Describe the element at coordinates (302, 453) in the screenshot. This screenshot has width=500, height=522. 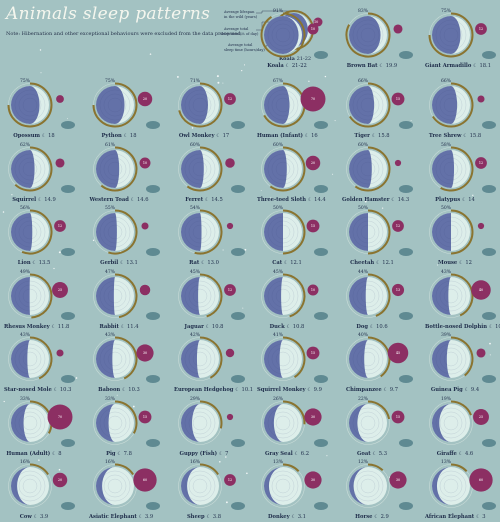
I see `sleep-hours: ☾ 6.2` at that location.